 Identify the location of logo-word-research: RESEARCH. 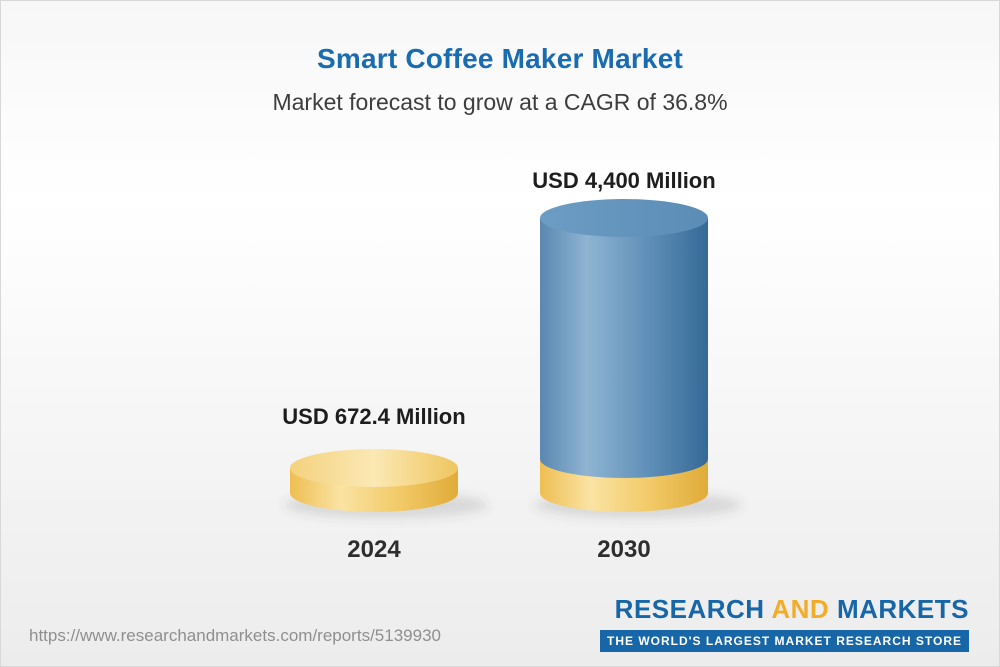
(689, 609).